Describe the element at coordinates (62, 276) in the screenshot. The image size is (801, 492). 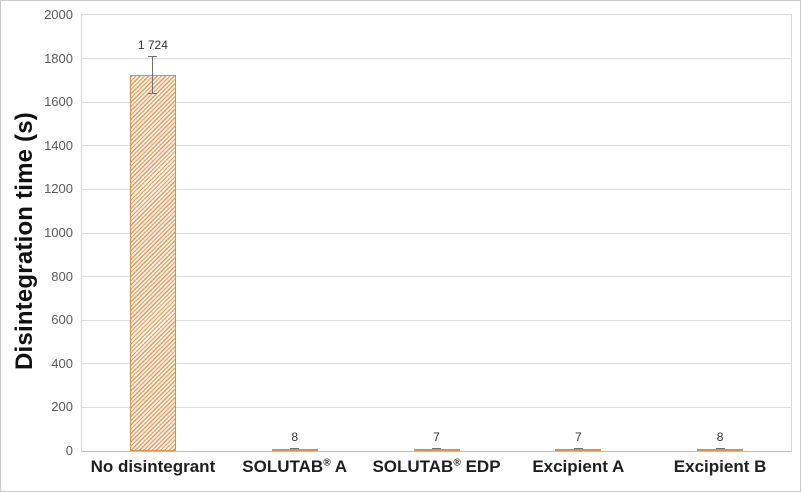
I see `y-axis-tick-label: 800` at that location.